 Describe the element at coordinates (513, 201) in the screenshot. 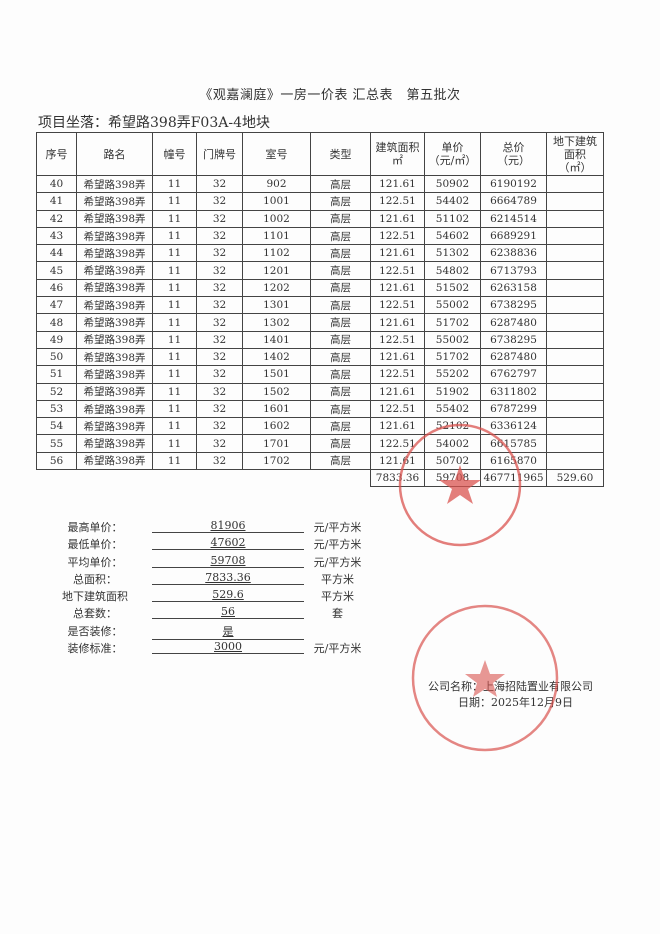

I see `table-cell: 6664789` at that location.